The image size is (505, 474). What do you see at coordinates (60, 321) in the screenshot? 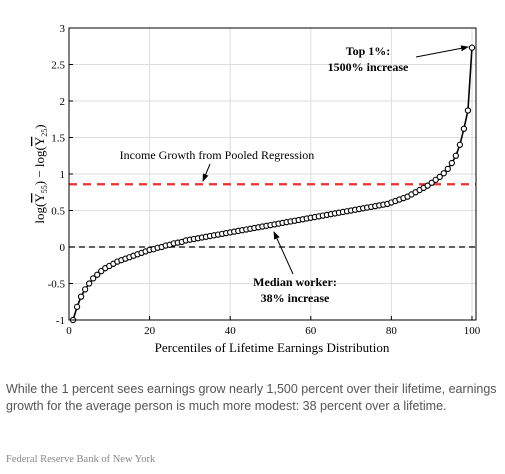
I see `y-tick-label: -1` at bounding box center [60, 321].